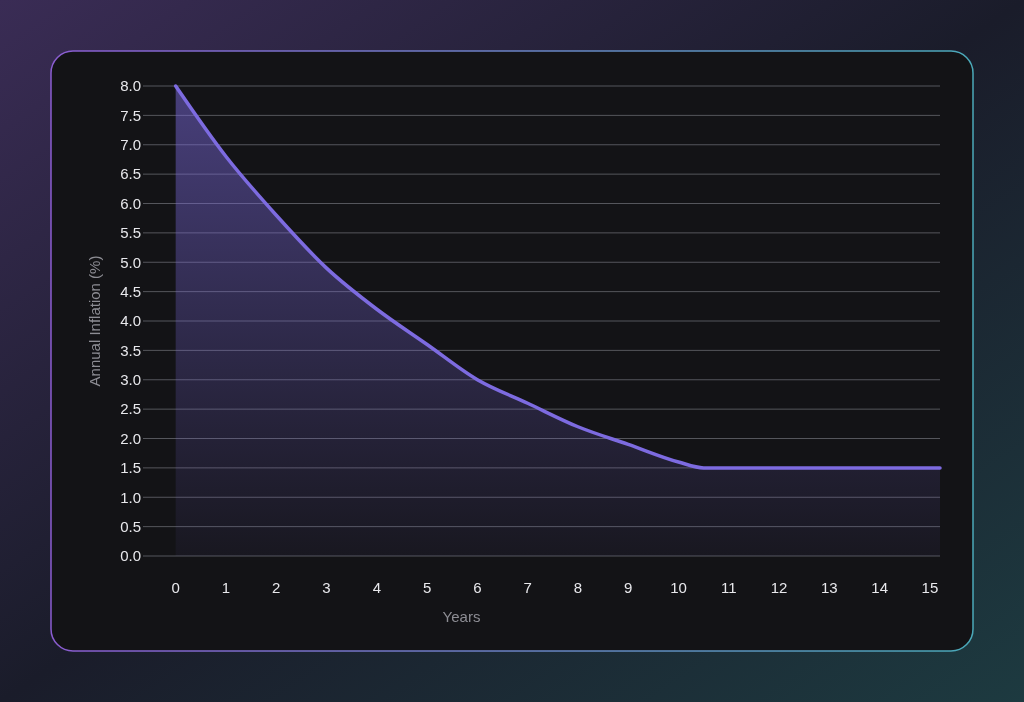  What do you see at coordinates (678, 587) in the screenshot?
I see `x-tick-label: 10` at bounding box center [678, 587].